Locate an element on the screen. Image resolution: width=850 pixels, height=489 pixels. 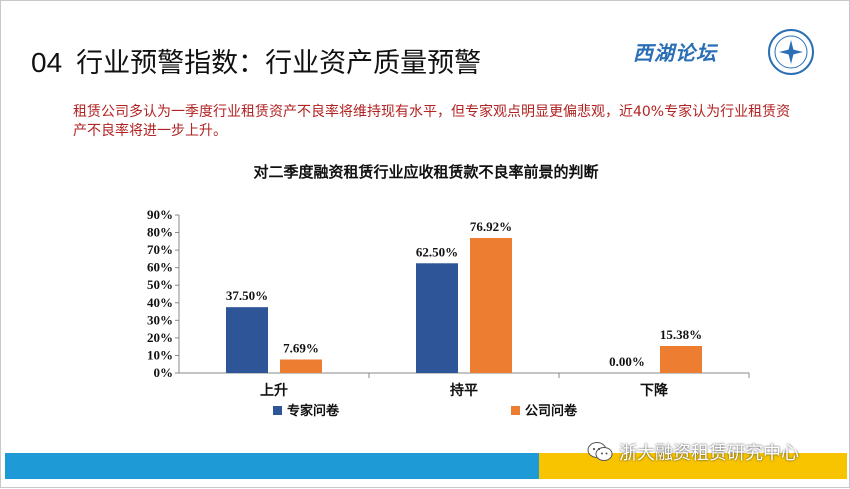
seal-logo-icon is located at coordinates (791, 52).